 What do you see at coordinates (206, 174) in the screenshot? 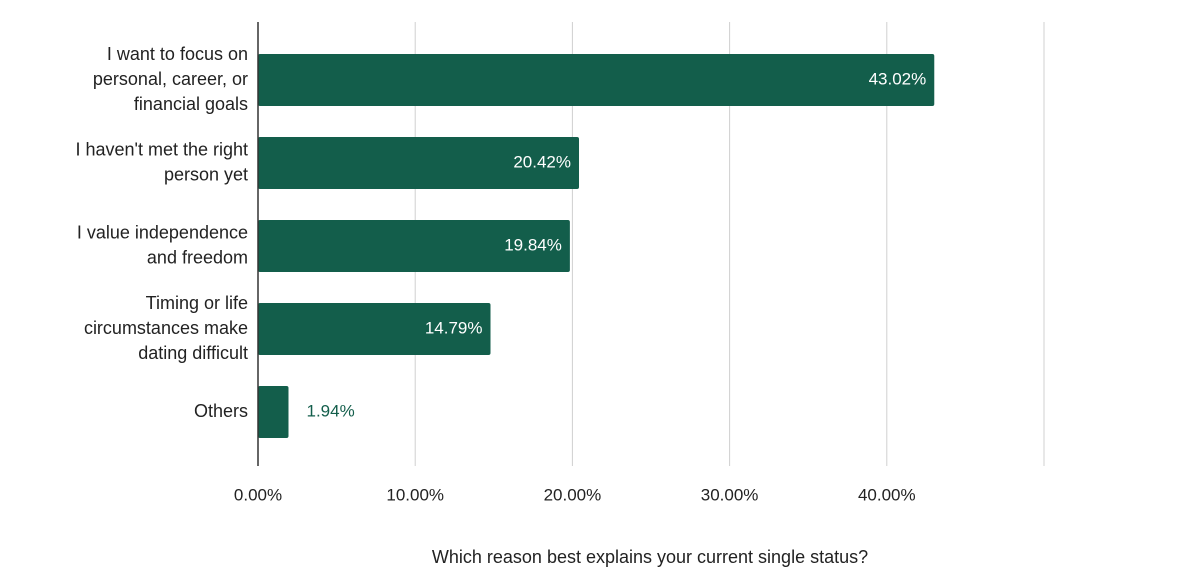
I see `category-label-line: person yet` at bounding box center [206, 174].